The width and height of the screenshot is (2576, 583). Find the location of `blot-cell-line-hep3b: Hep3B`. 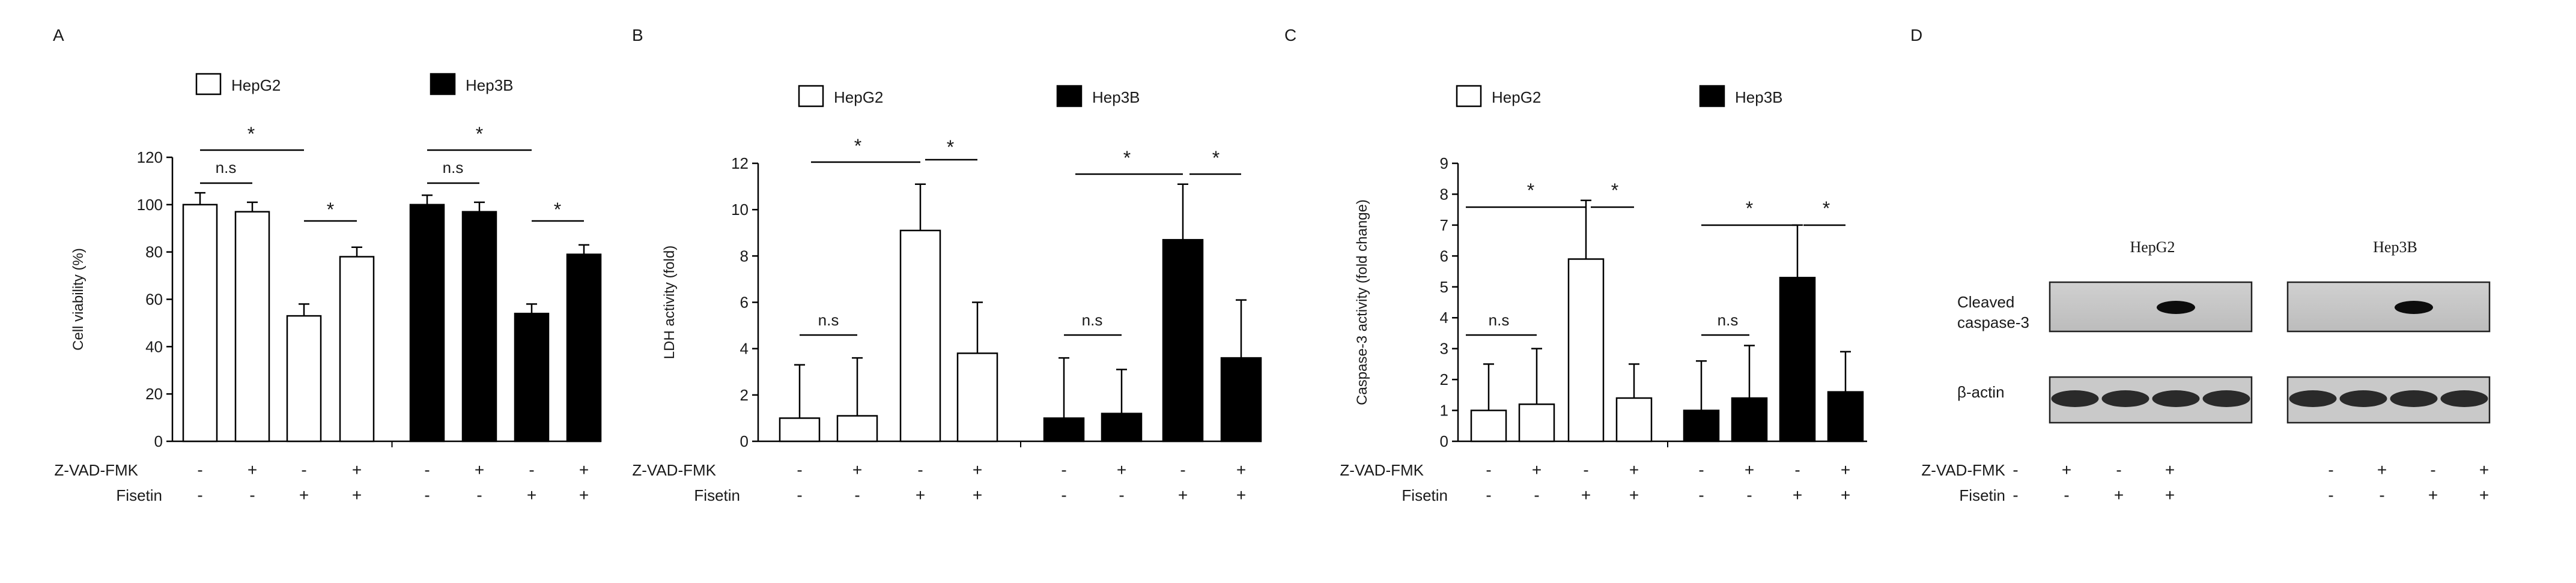

blot-cell-line-hep3b: Hep3B is located at coordinates (2395, 247).